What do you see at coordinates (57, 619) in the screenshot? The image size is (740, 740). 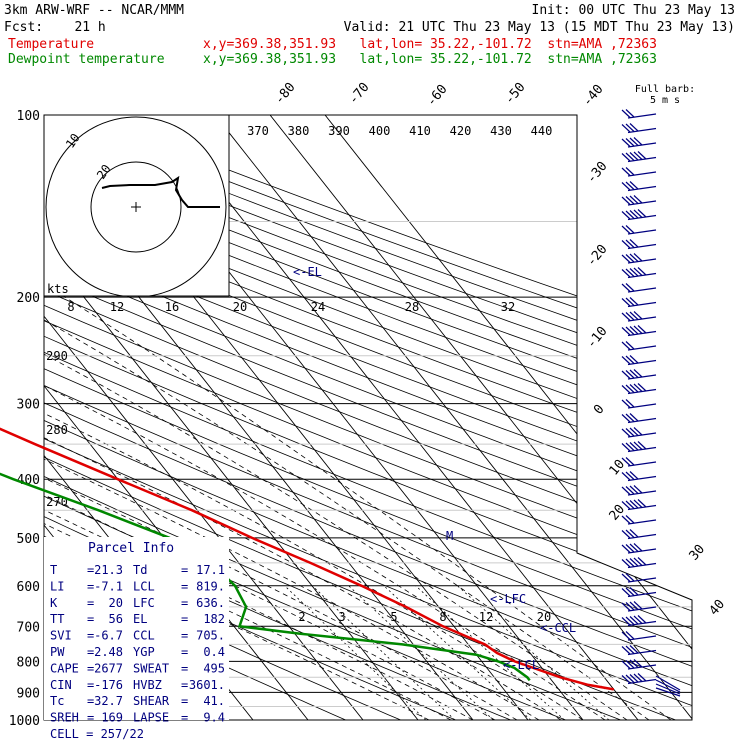 I see `parcel-key: TT` at bounding box center [57, 619].